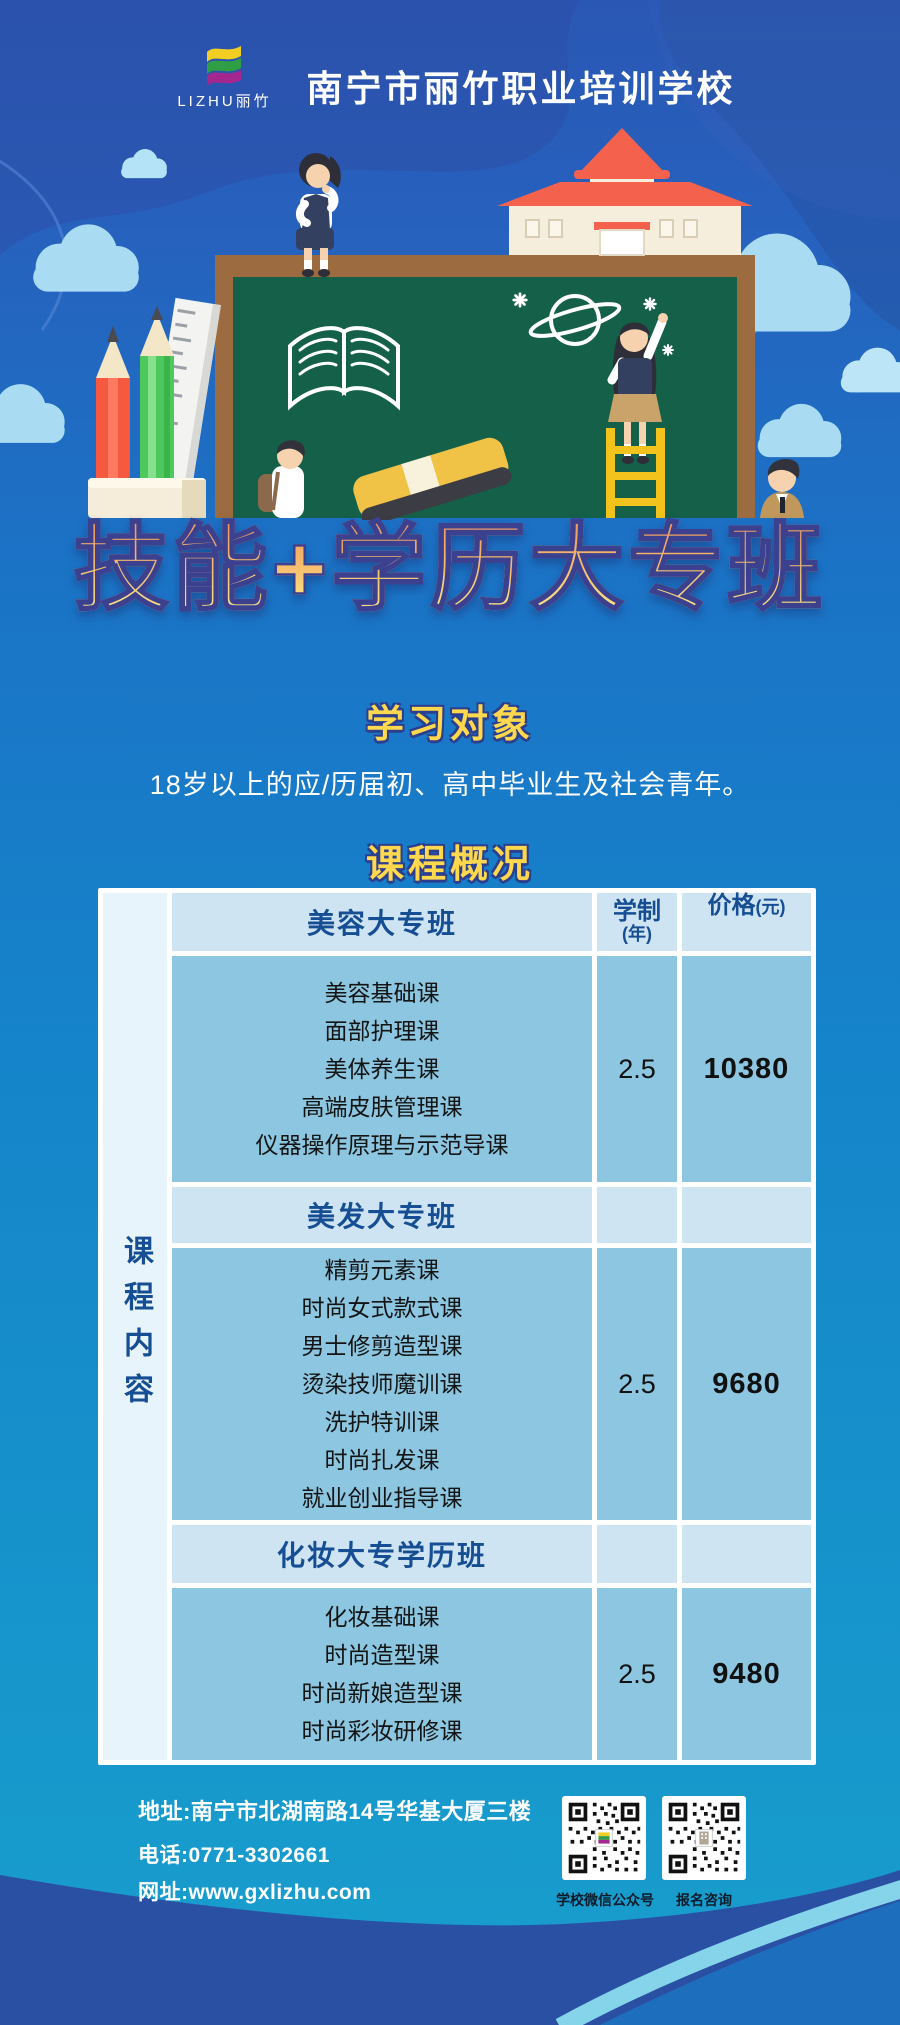 The height and width of the screenshot is (2025, 900). What do you see at coordinates (481, 351) in the screenshot?
I see `chalk-doodles` at bounding box center [481, 351].